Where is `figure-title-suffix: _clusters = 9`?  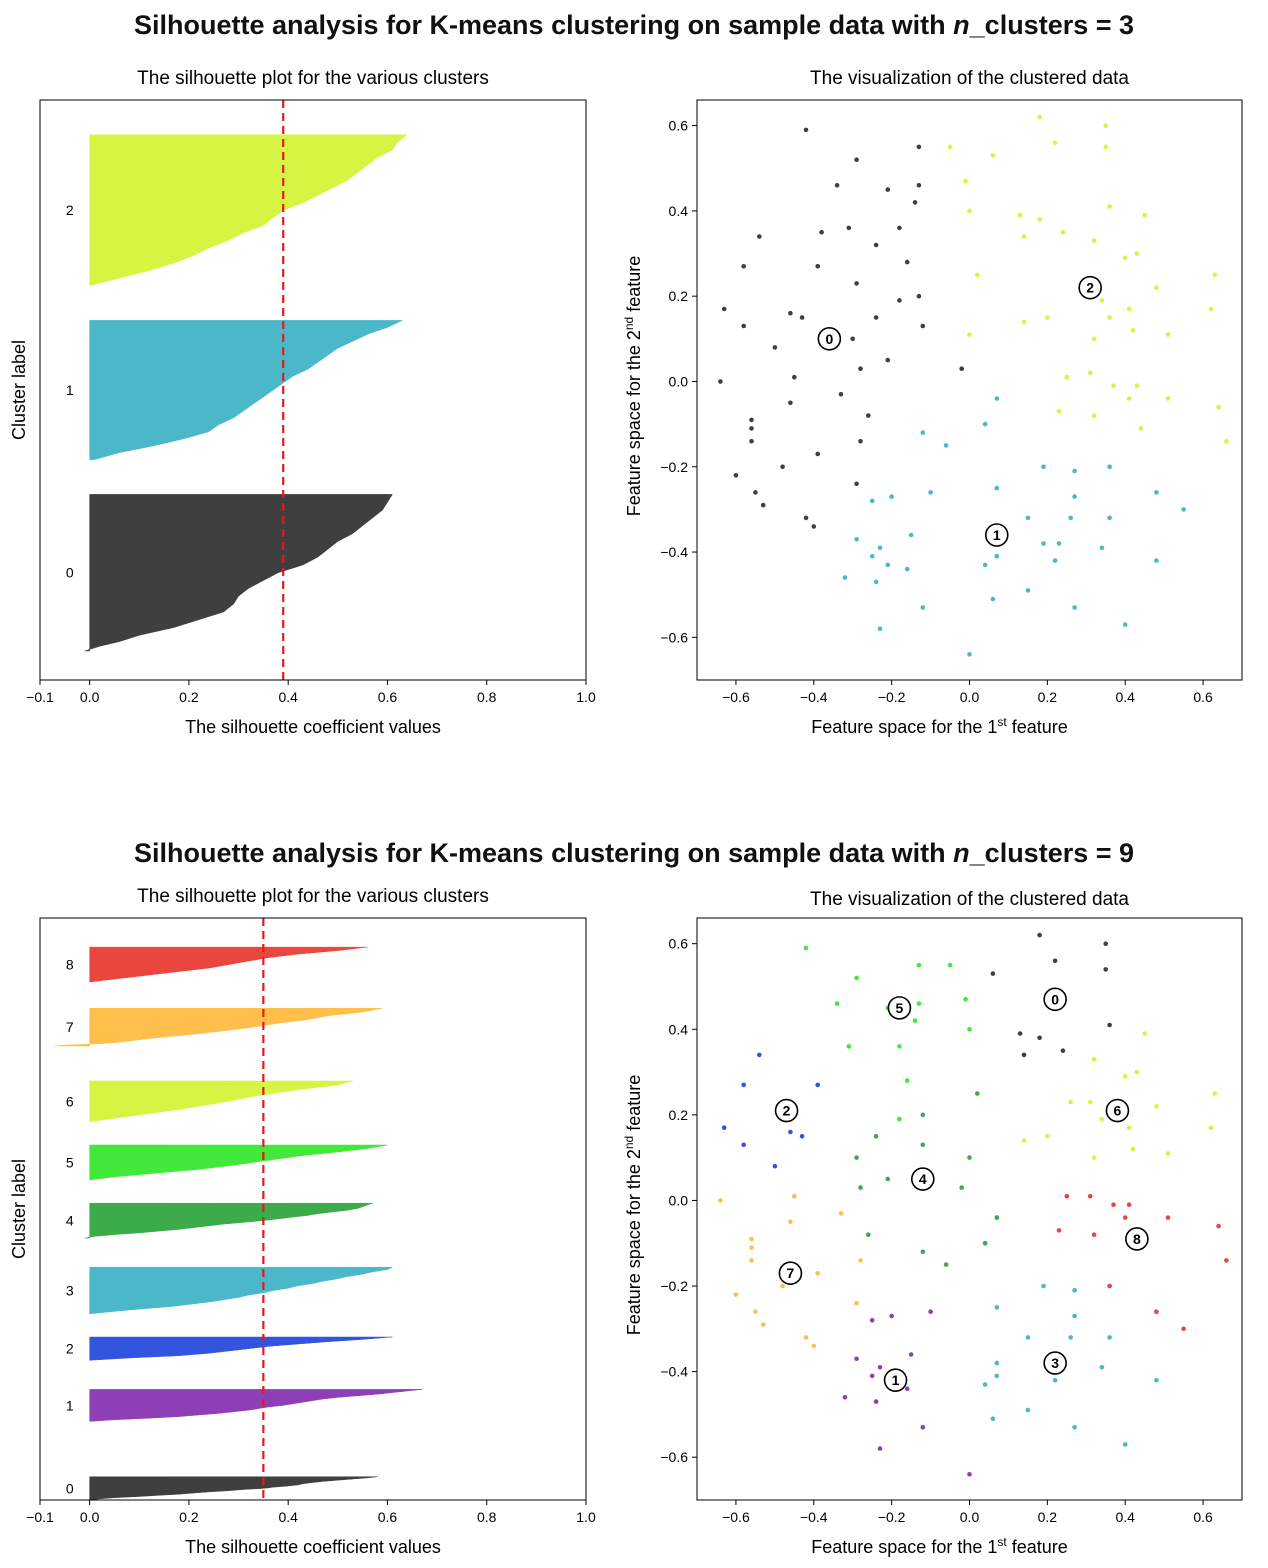 figure-title-suffix: _clusters = 9 is located at coordinates (1052, 853).